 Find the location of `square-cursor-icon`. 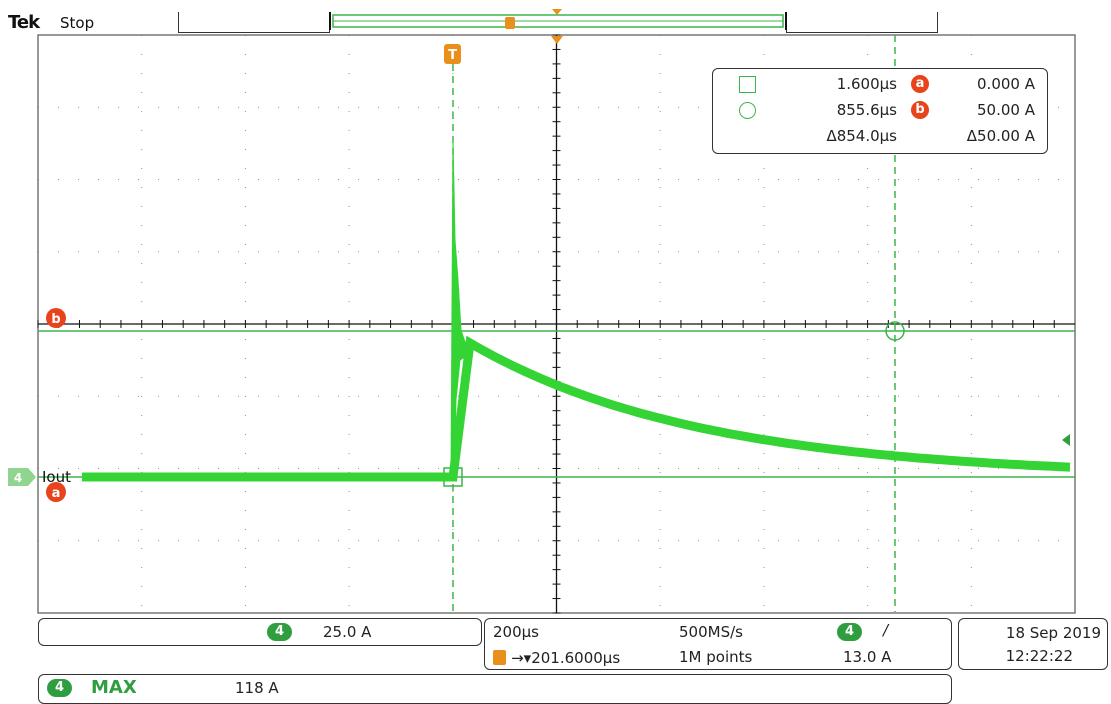

square-cursor-icon is located at coordinates (747, 84).